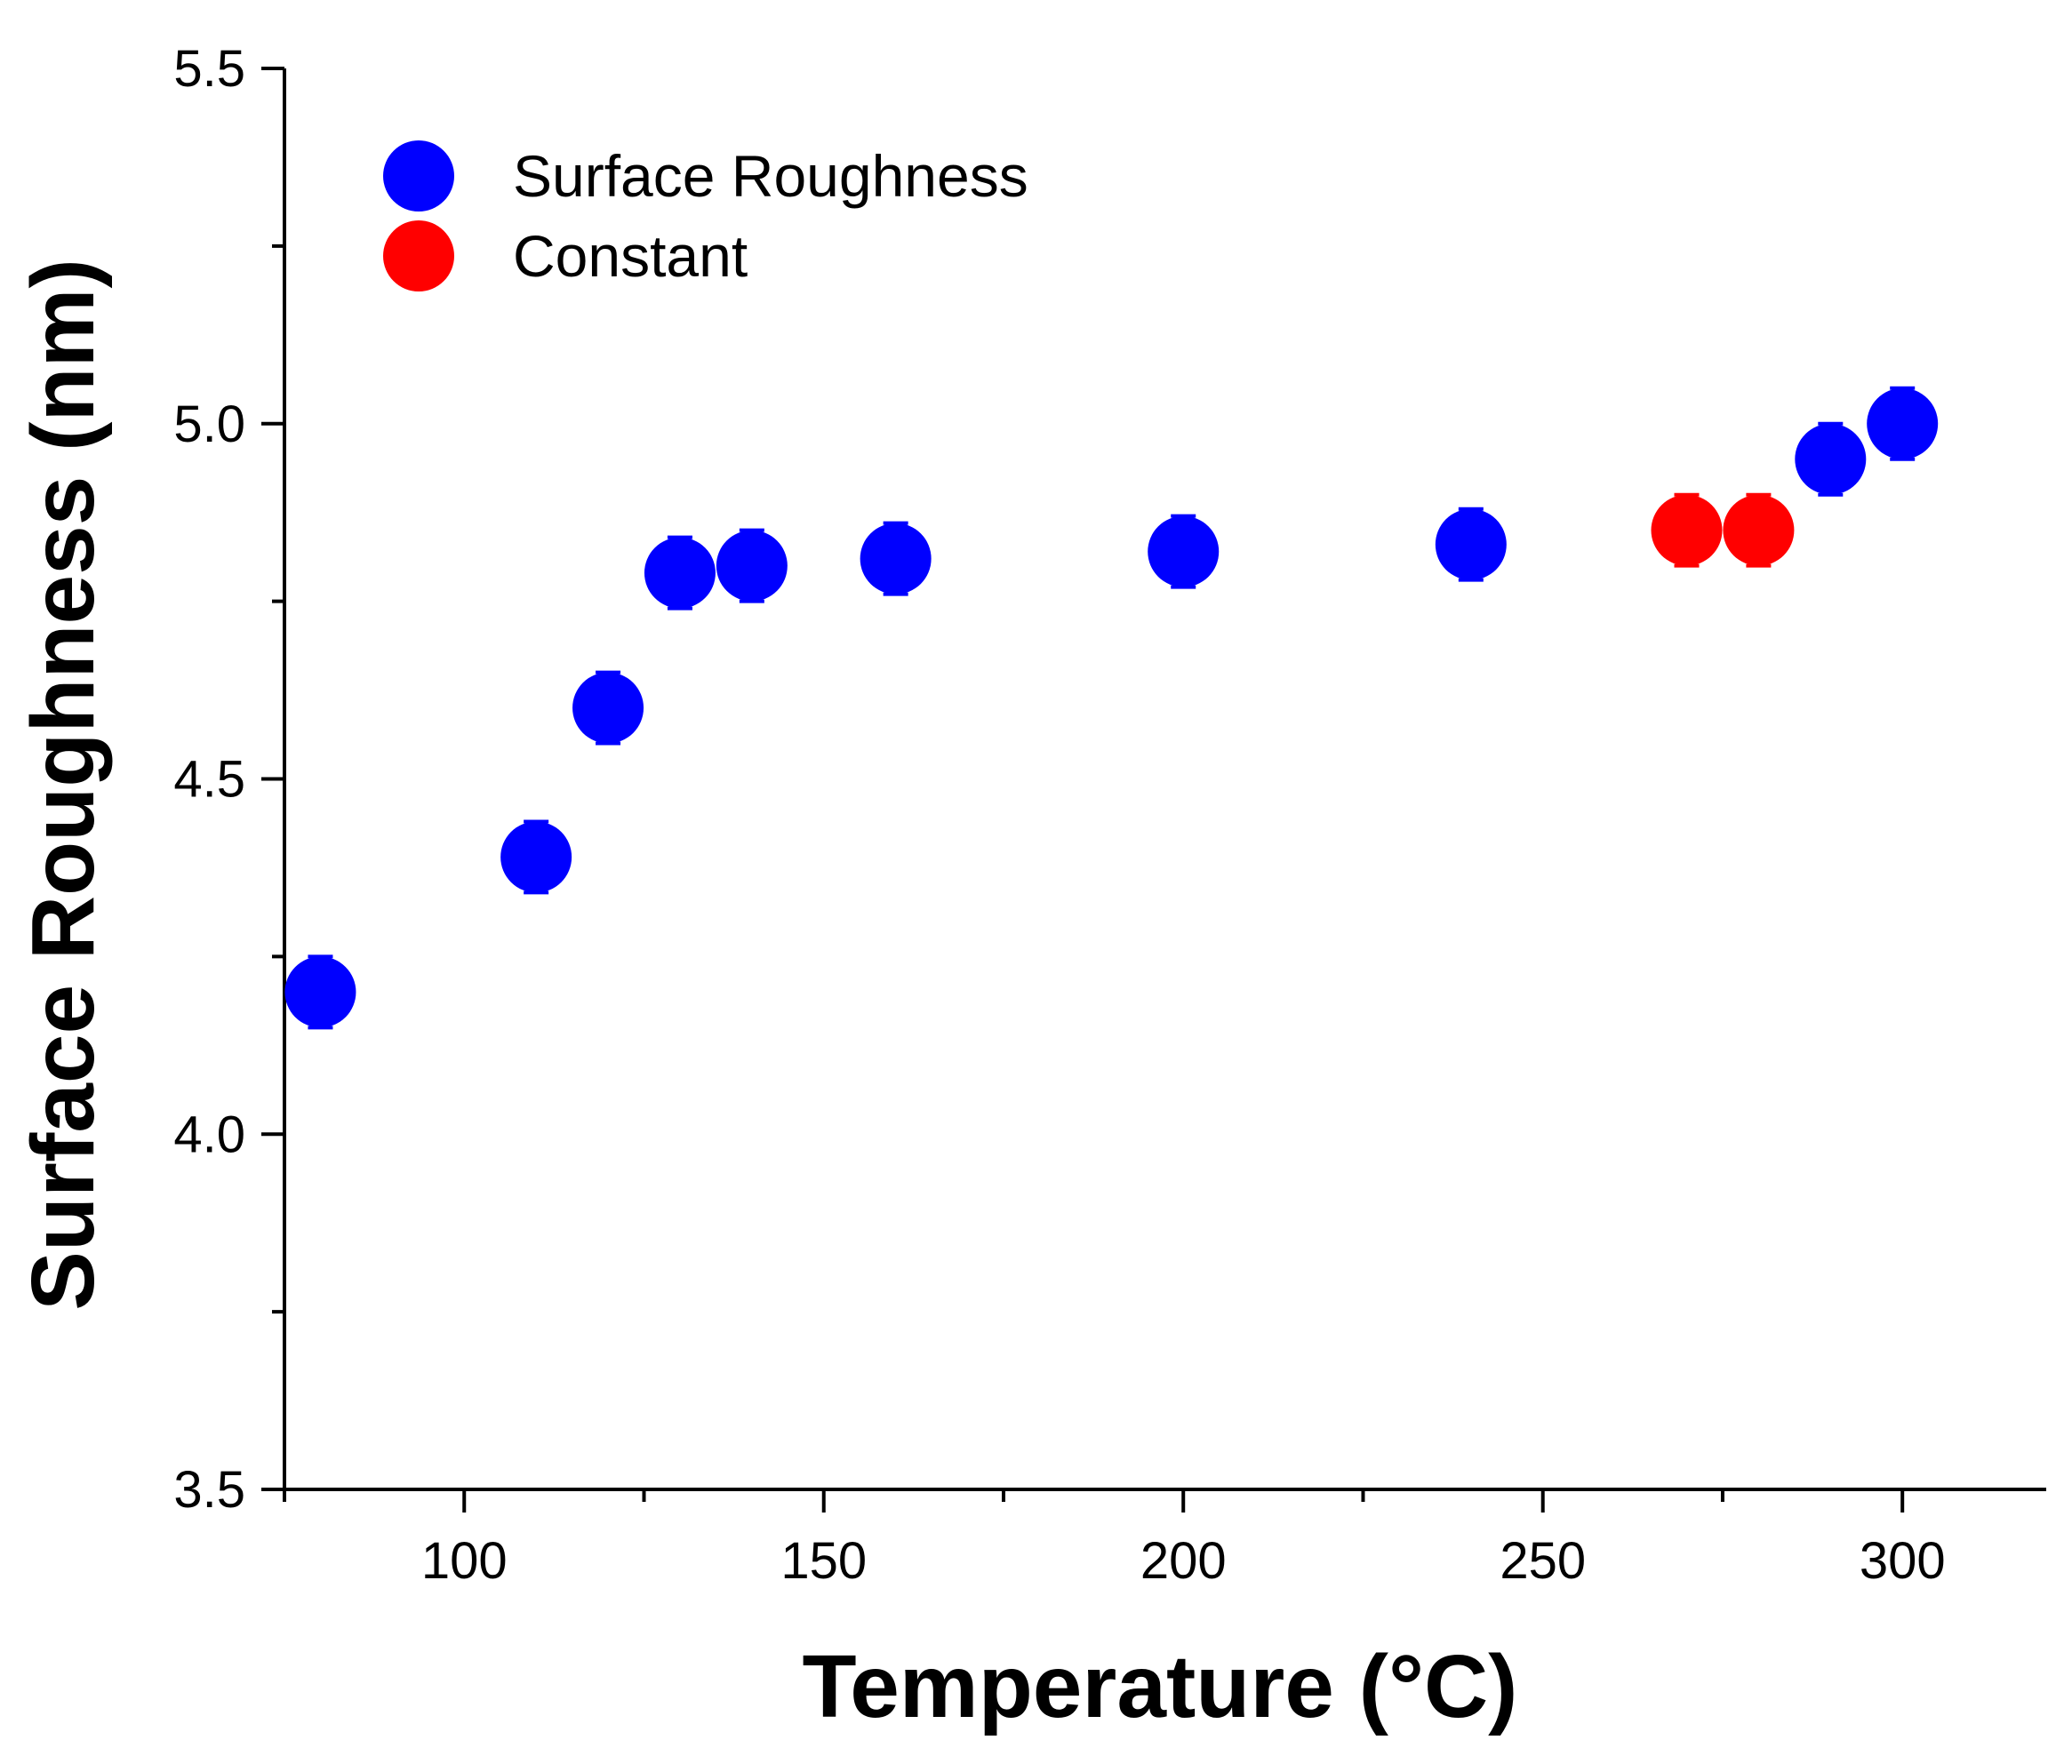 The width and height of the screenshot is (2072, 1764). What do you see at coordinates (1903, 1561) in the screenshot?
I see `x-tick-label: 300` at bounding box center [1903, 1561].